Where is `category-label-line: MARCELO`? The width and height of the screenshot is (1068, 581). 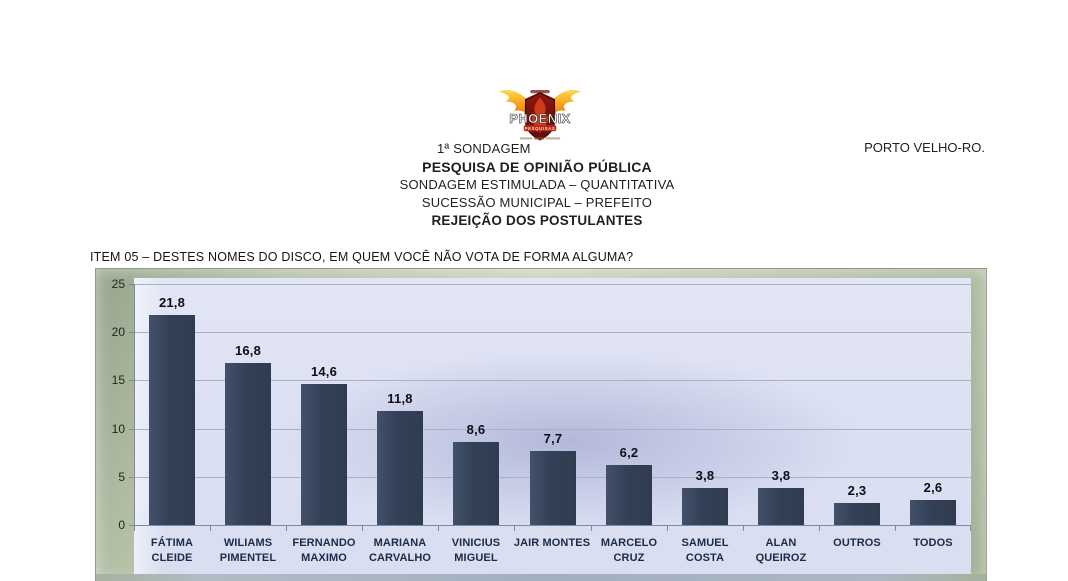
category-label-line: MARCELO is located at coordinates (629, 543).